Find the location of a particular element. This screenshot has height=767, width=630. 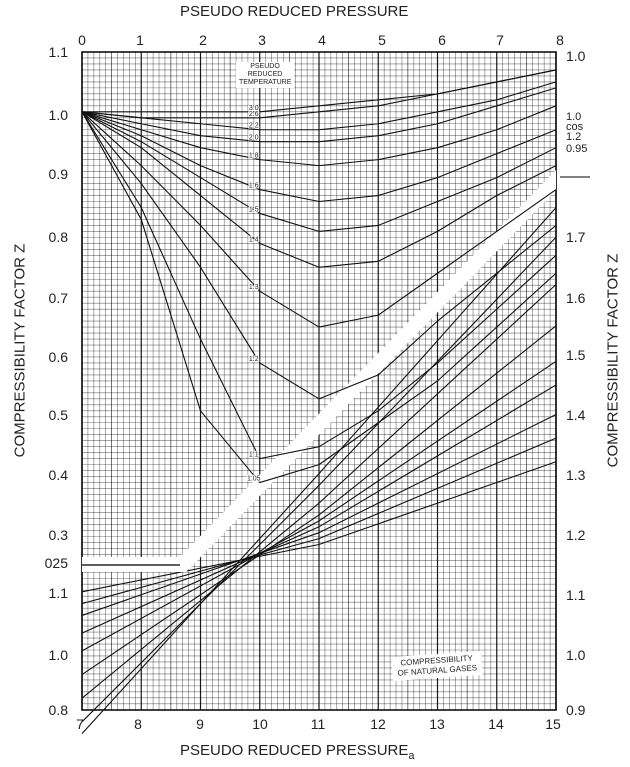

curve-label-2.0: 2.0 is located at coordinates (254, 138).